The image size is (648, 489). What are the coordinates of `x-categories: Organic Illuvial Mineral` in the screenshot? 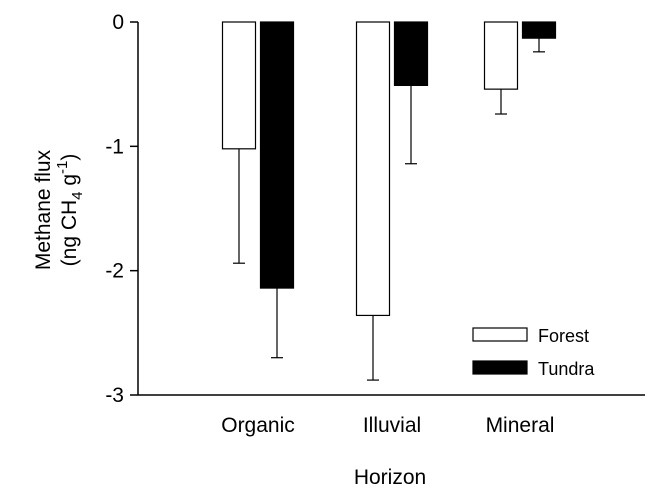 It's located at (387, 425).